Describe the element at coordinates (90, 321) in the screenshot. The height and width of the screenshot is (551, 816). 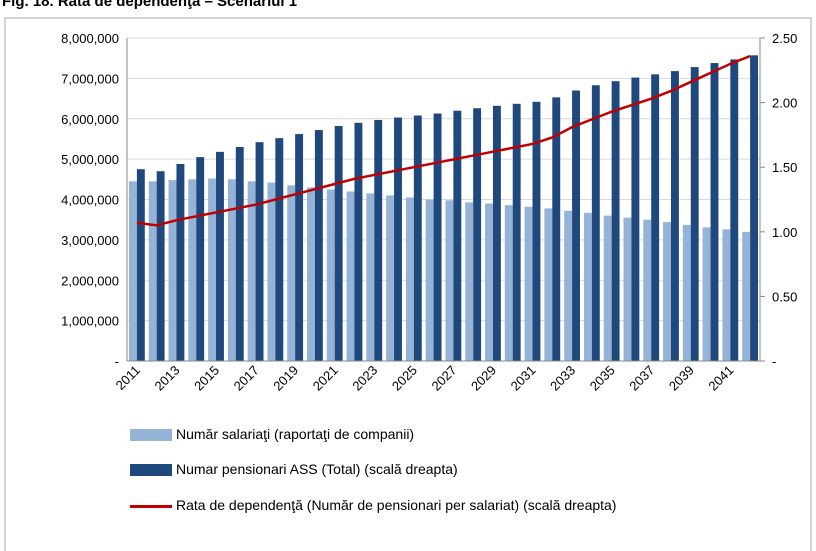
I see `y-tick-label: 1,000,000` at that location.